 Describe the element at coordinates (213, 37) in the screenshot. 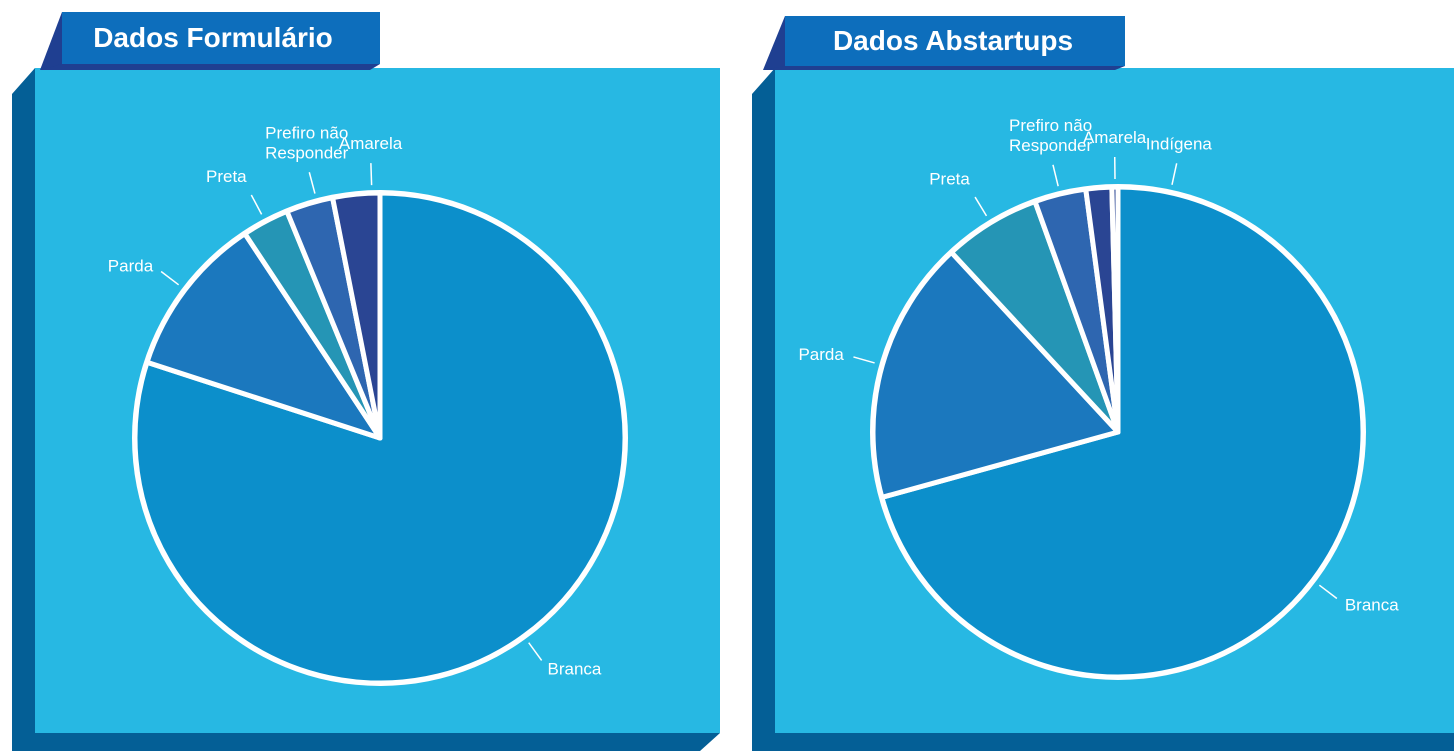

I see `chart-title: Dados Formulário` at that location.